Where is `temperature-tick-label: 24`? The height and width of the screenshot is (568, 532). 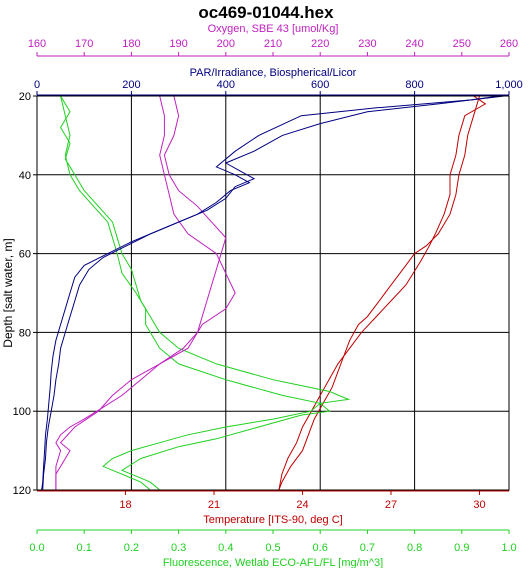
temperature-tick-label: 24 is located at coordinates (302, 505).